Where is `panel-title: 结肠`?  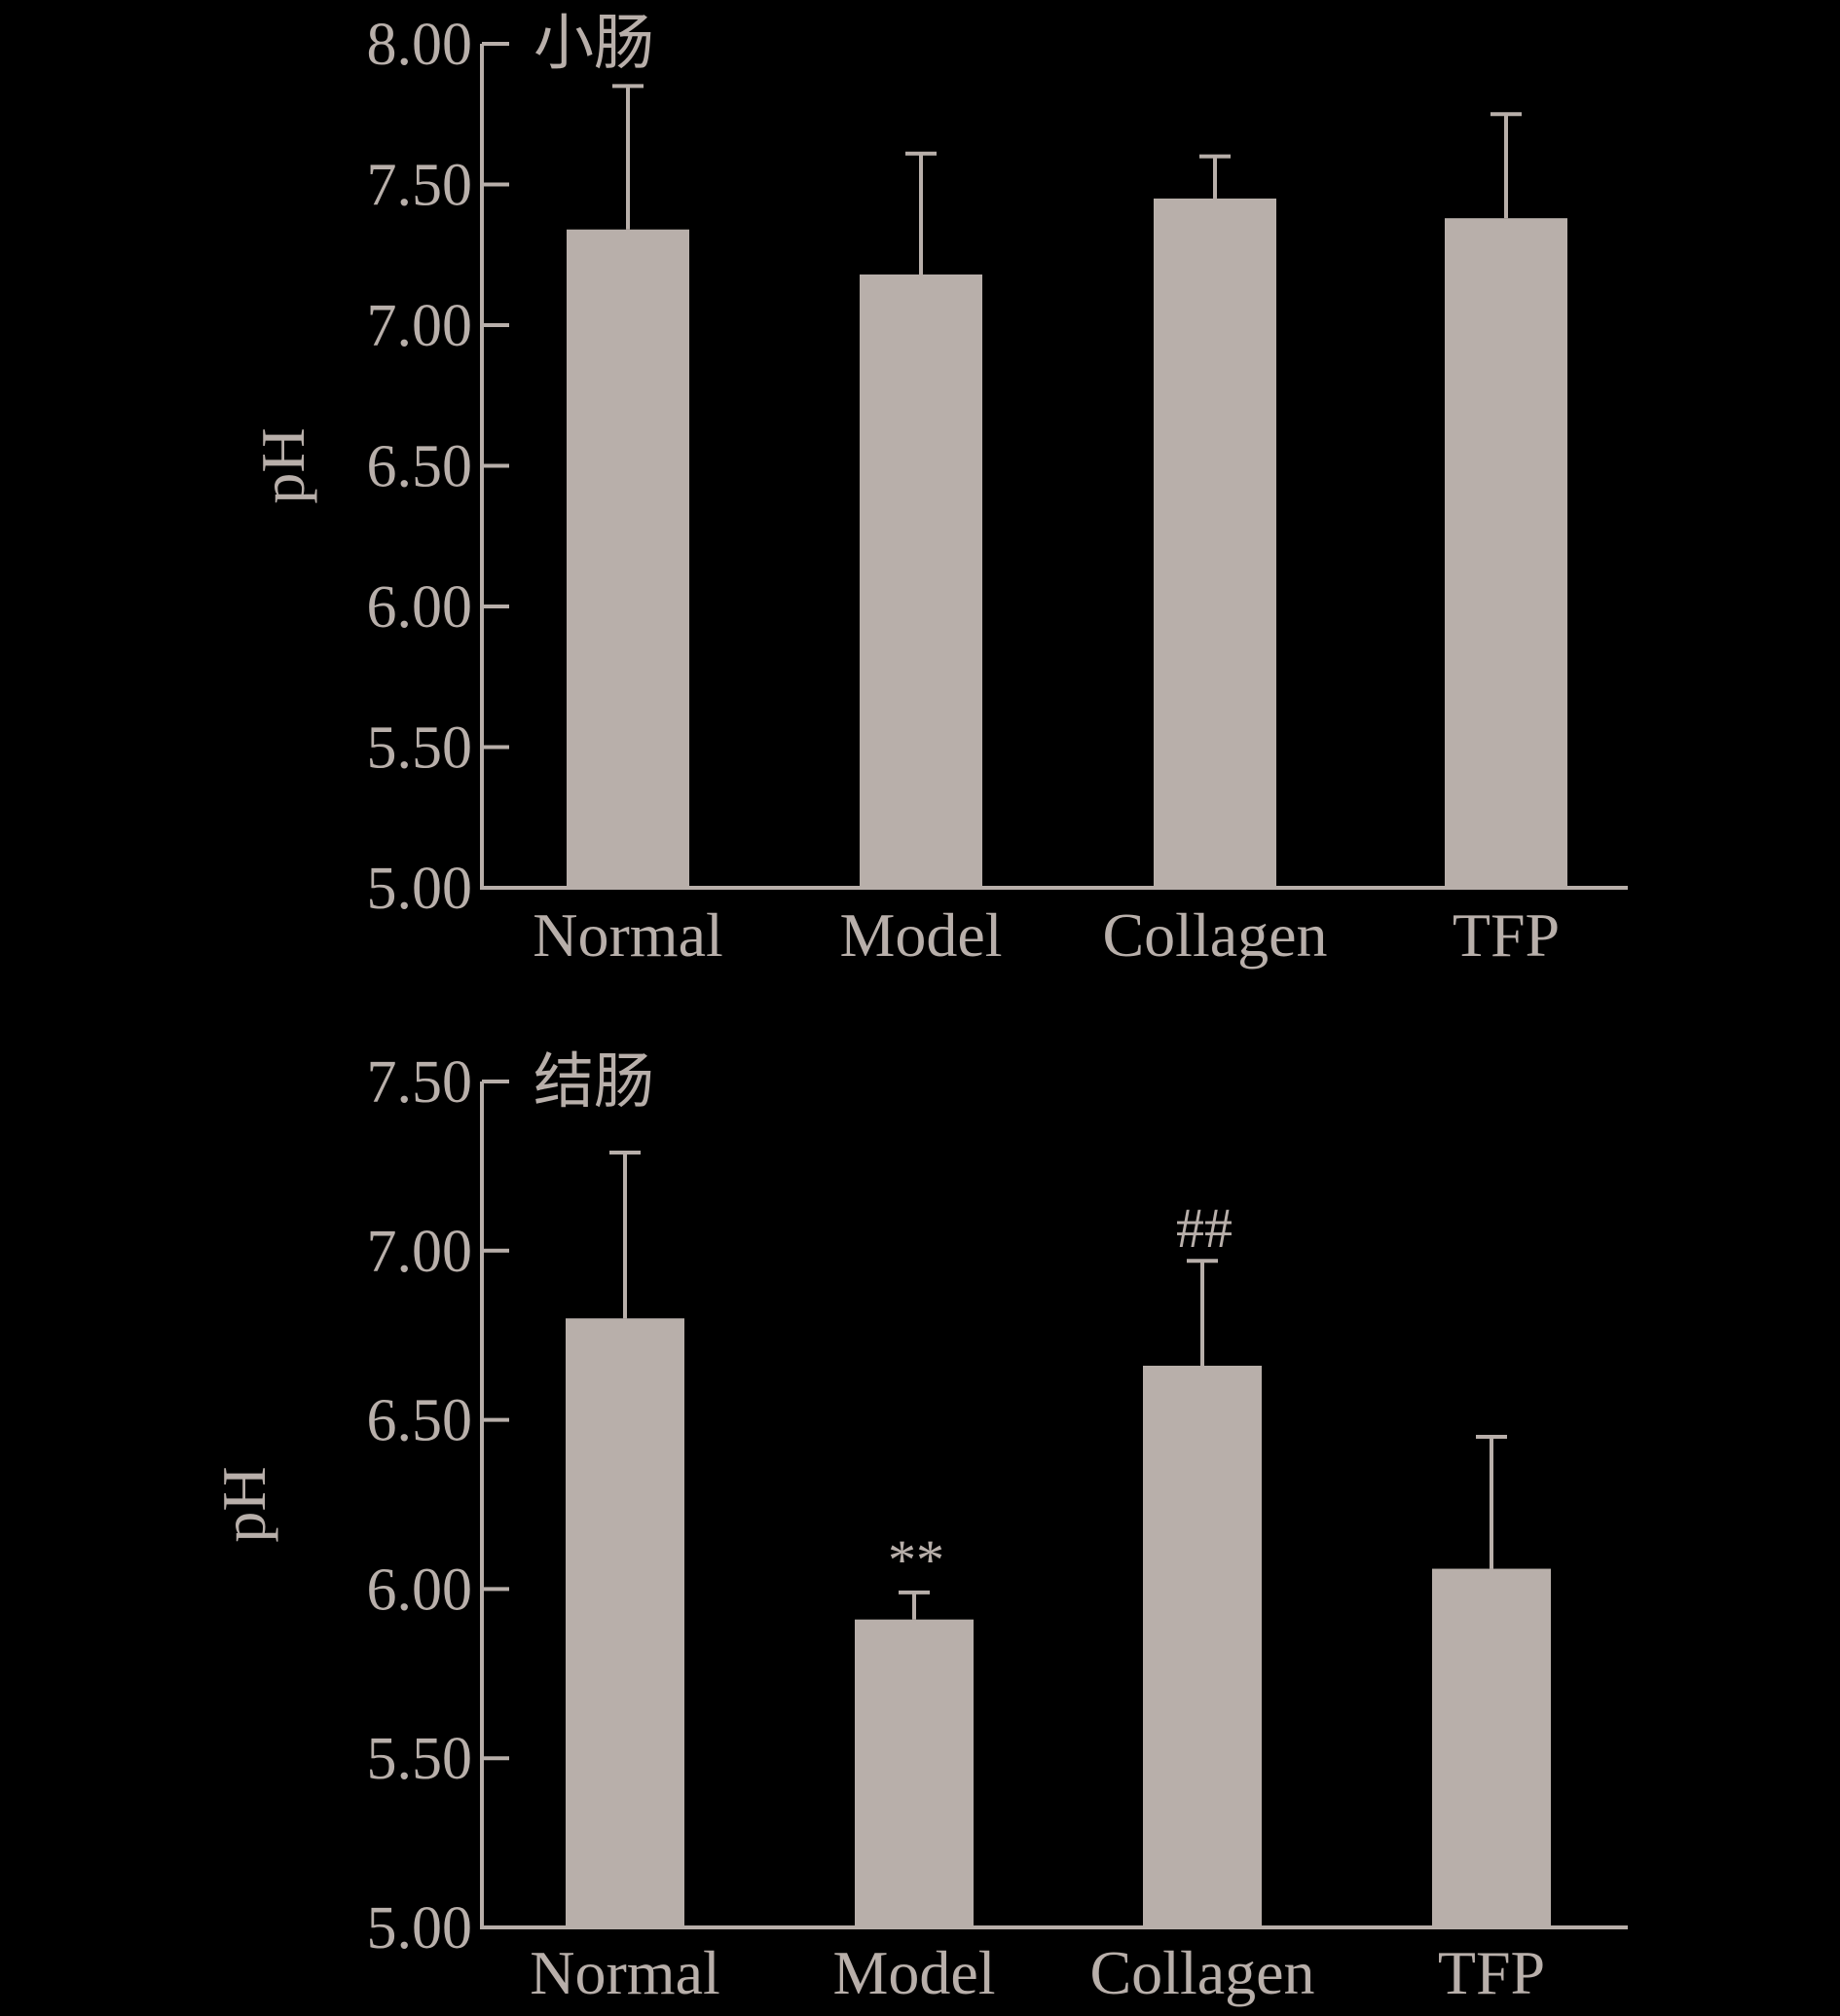
panel-title: 结肠 is located at coordinates (594, 1081).